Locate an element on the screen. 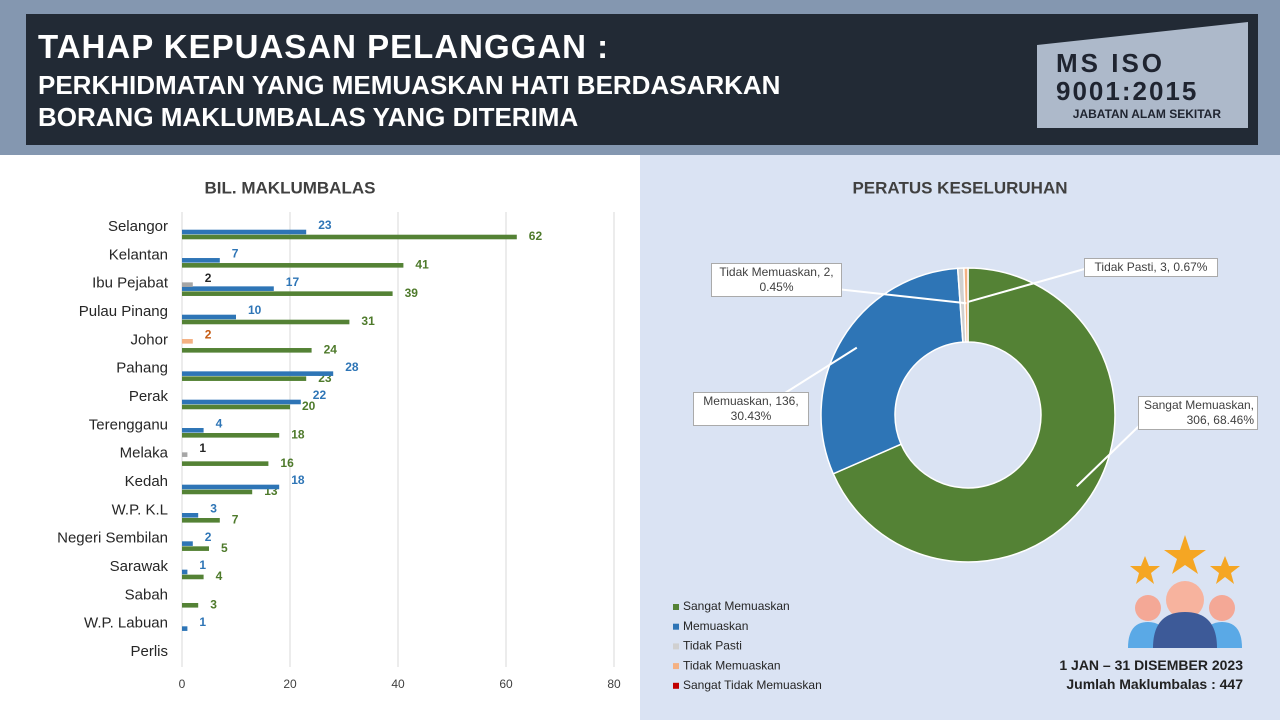 The image size is (1280, 720). chart-title: BIL. MAKLUMBALAS is located at coordinates (290, 187).